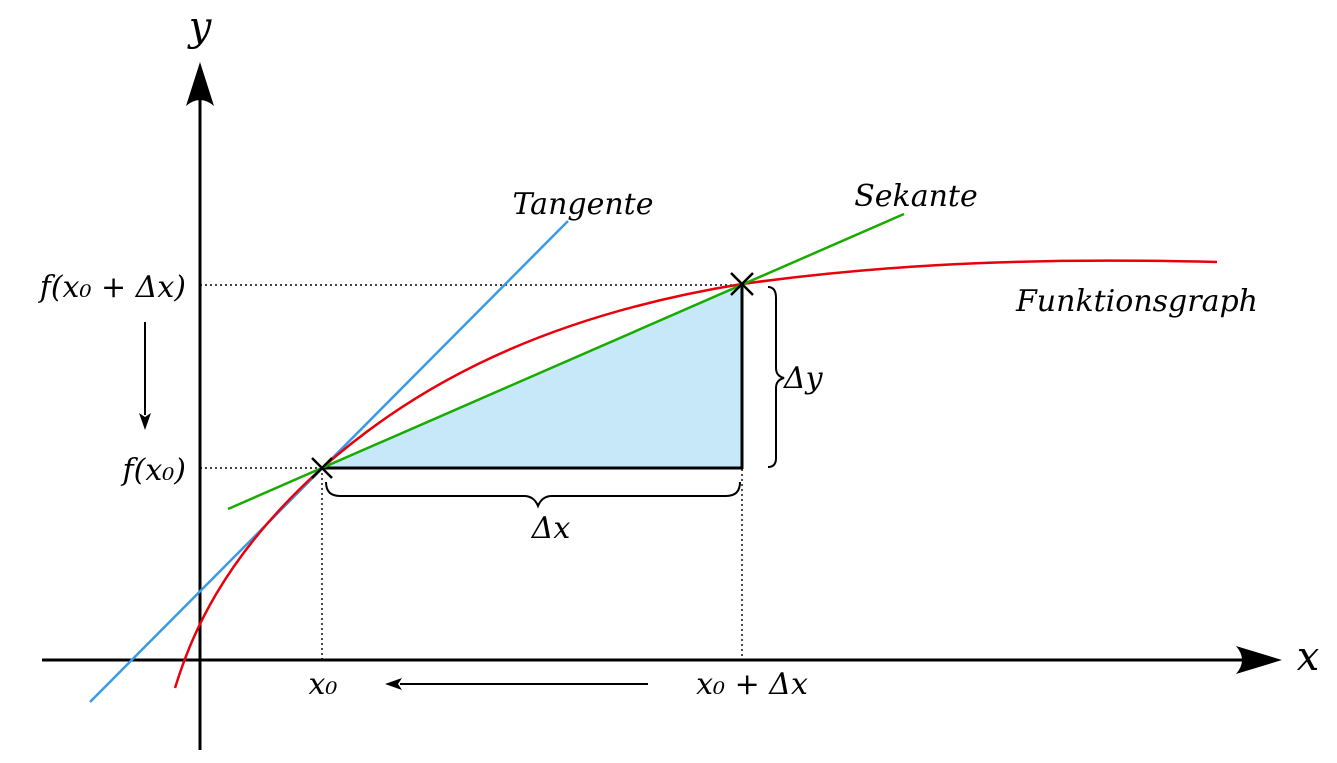 The image size is (1337, 763). I want to click on f-x0-dx-label: f(x₀ + Δx), so click(112, 287).